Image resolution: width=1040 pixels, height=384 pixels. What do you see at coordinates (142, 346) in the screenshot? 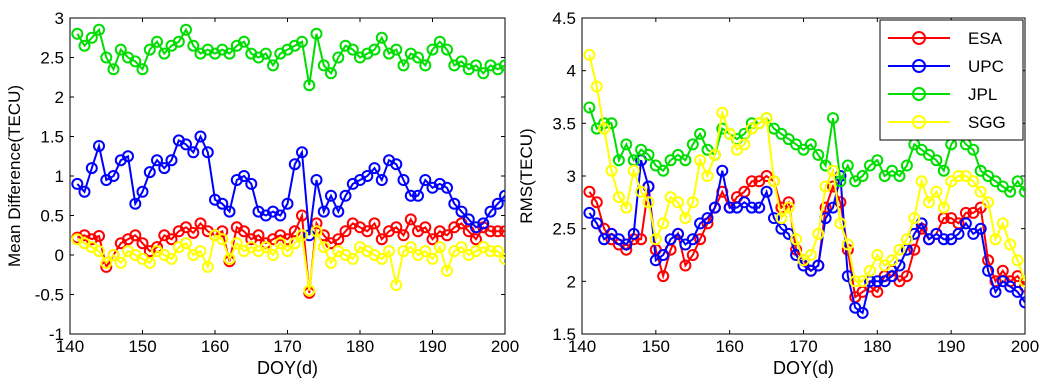
I see `x-tick-label: 150` at bounding box center [142, 346].